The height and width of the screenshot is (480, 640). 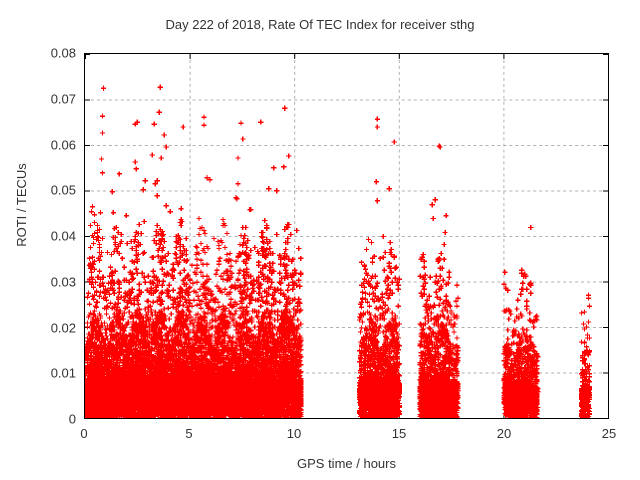 I want to click on y-axis-title-wrapper: ROTI / TECUs, so click(x=22, y=205).